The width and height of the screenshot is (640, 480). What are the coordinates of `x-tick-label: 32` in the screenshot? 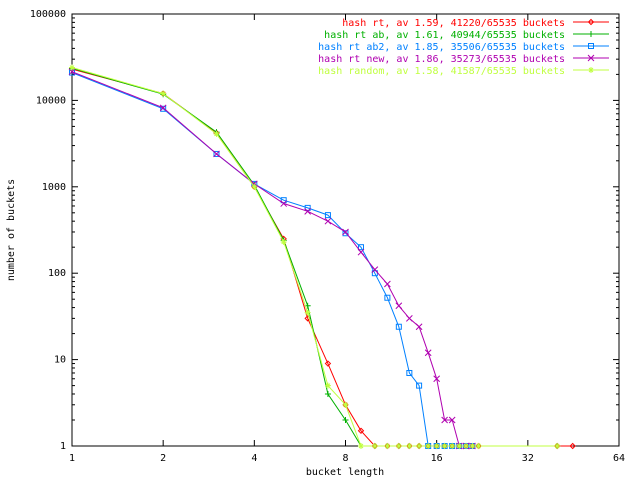 It's located at (528, 458).